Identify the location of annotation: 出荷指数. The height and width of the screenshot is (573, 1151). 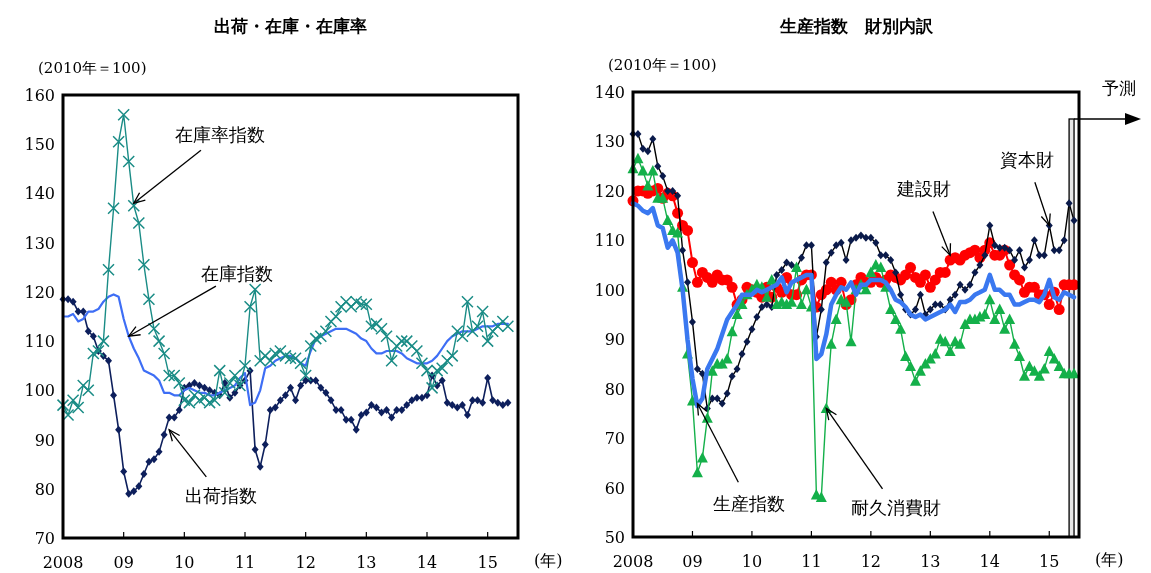
(221, 495).